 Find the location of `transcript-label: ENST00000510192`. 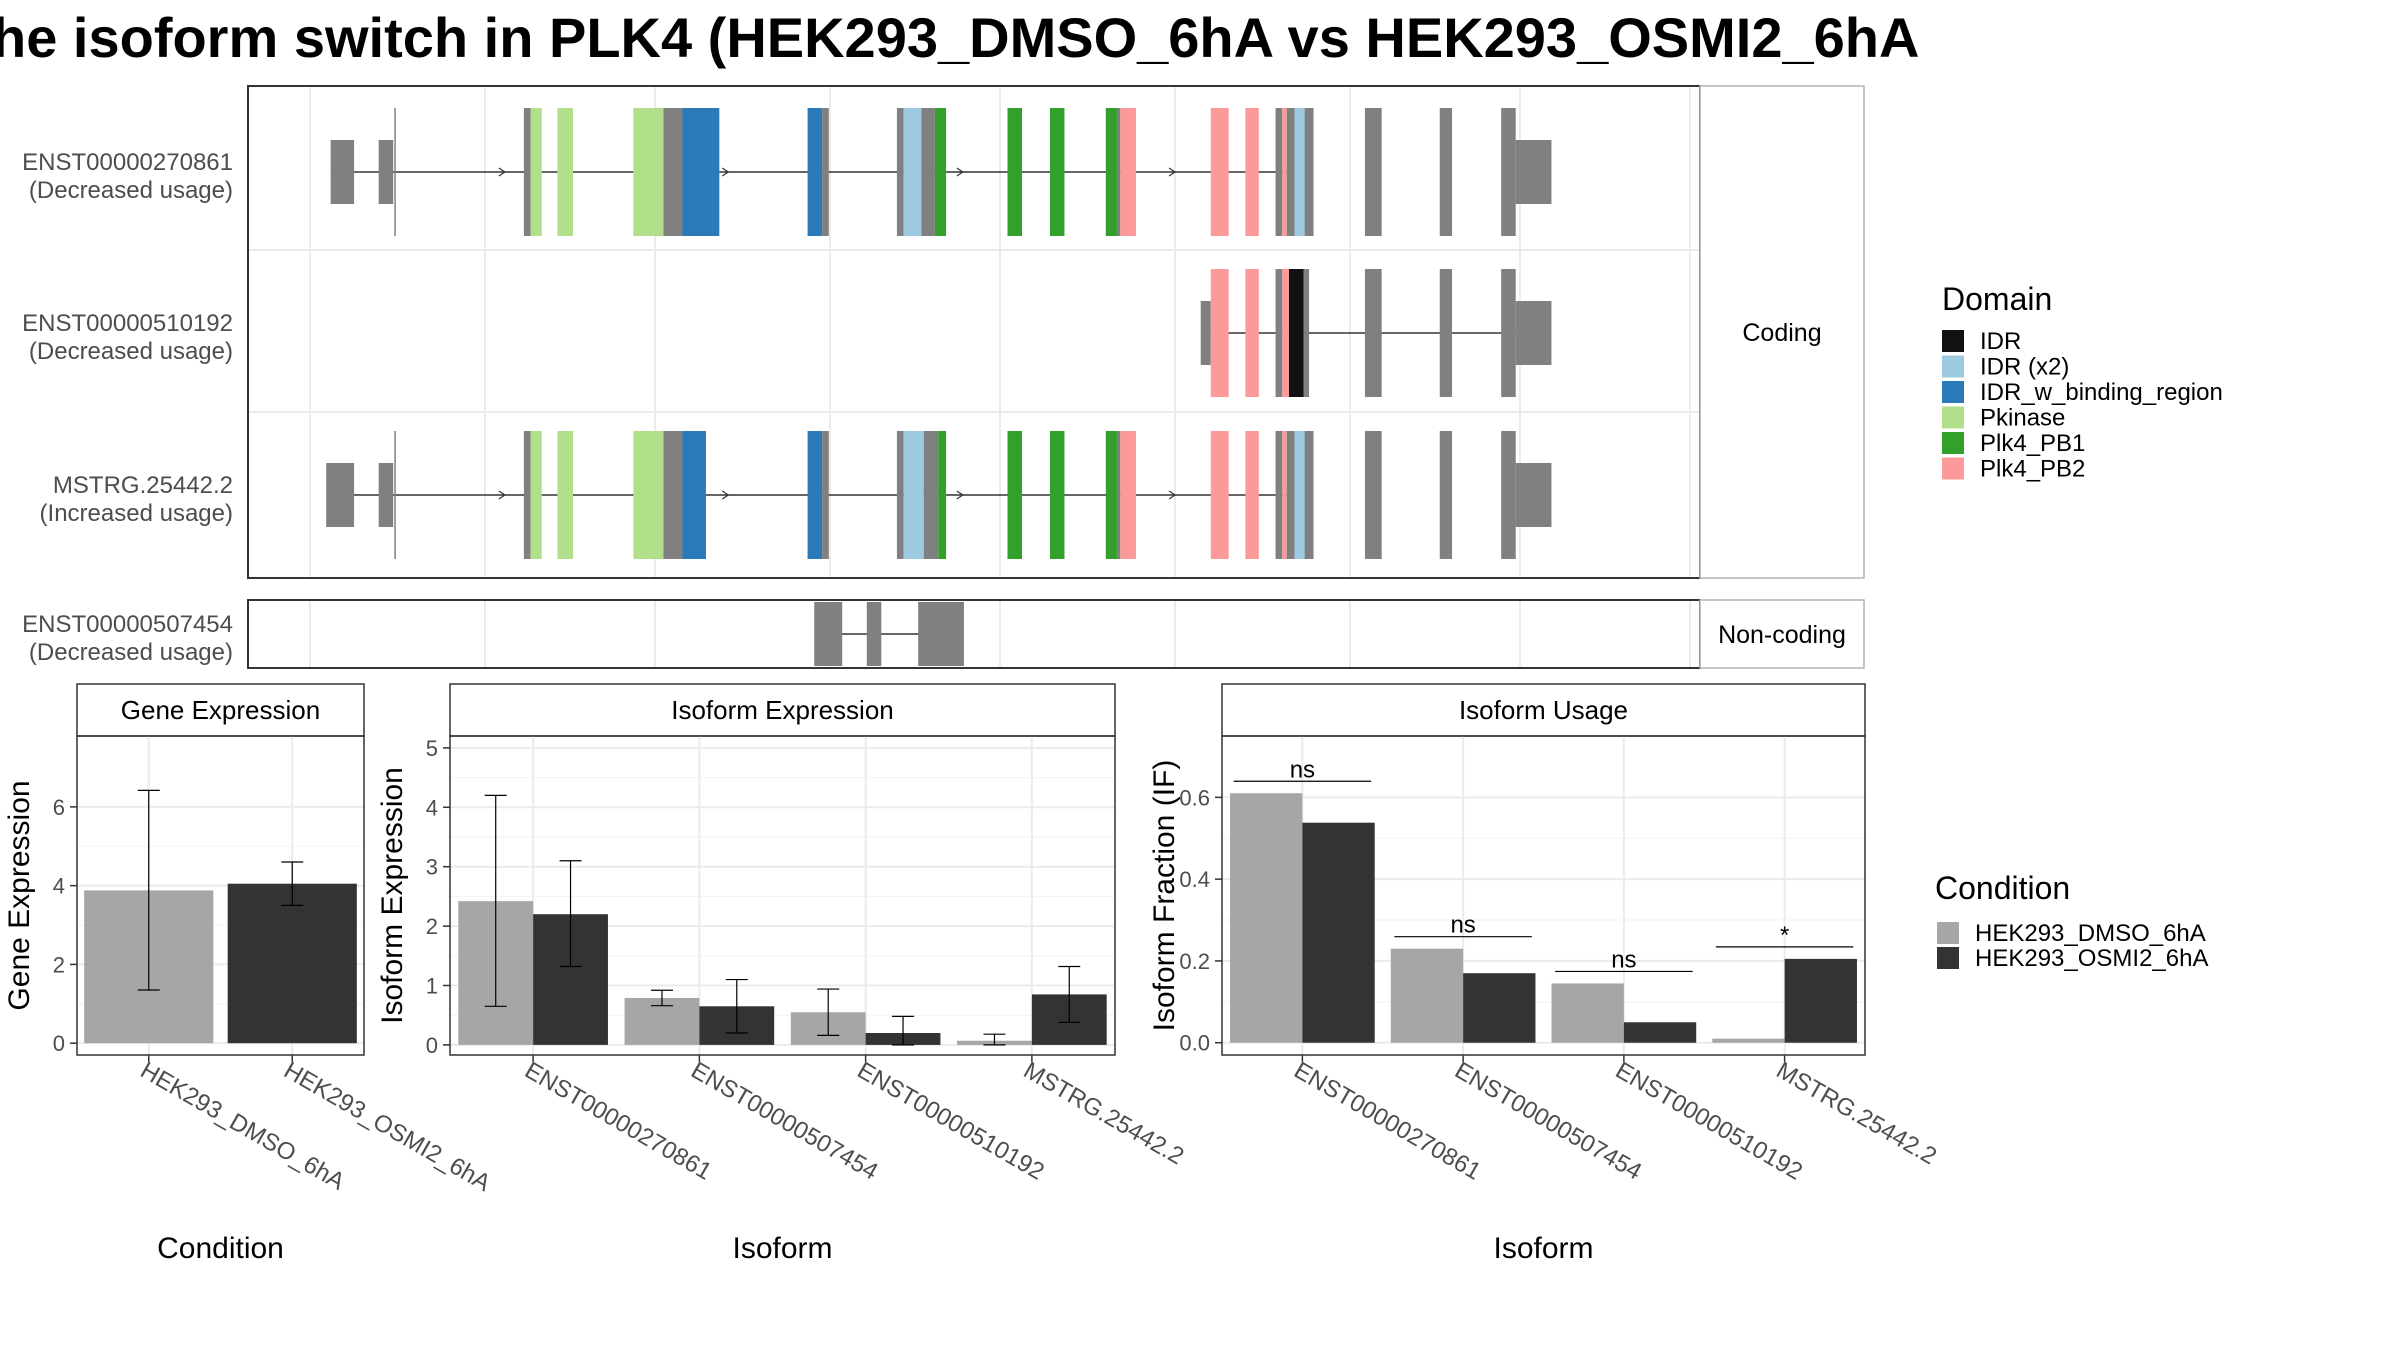

transcript-label: ENST00000510192 is located at coordinates (127, 323).